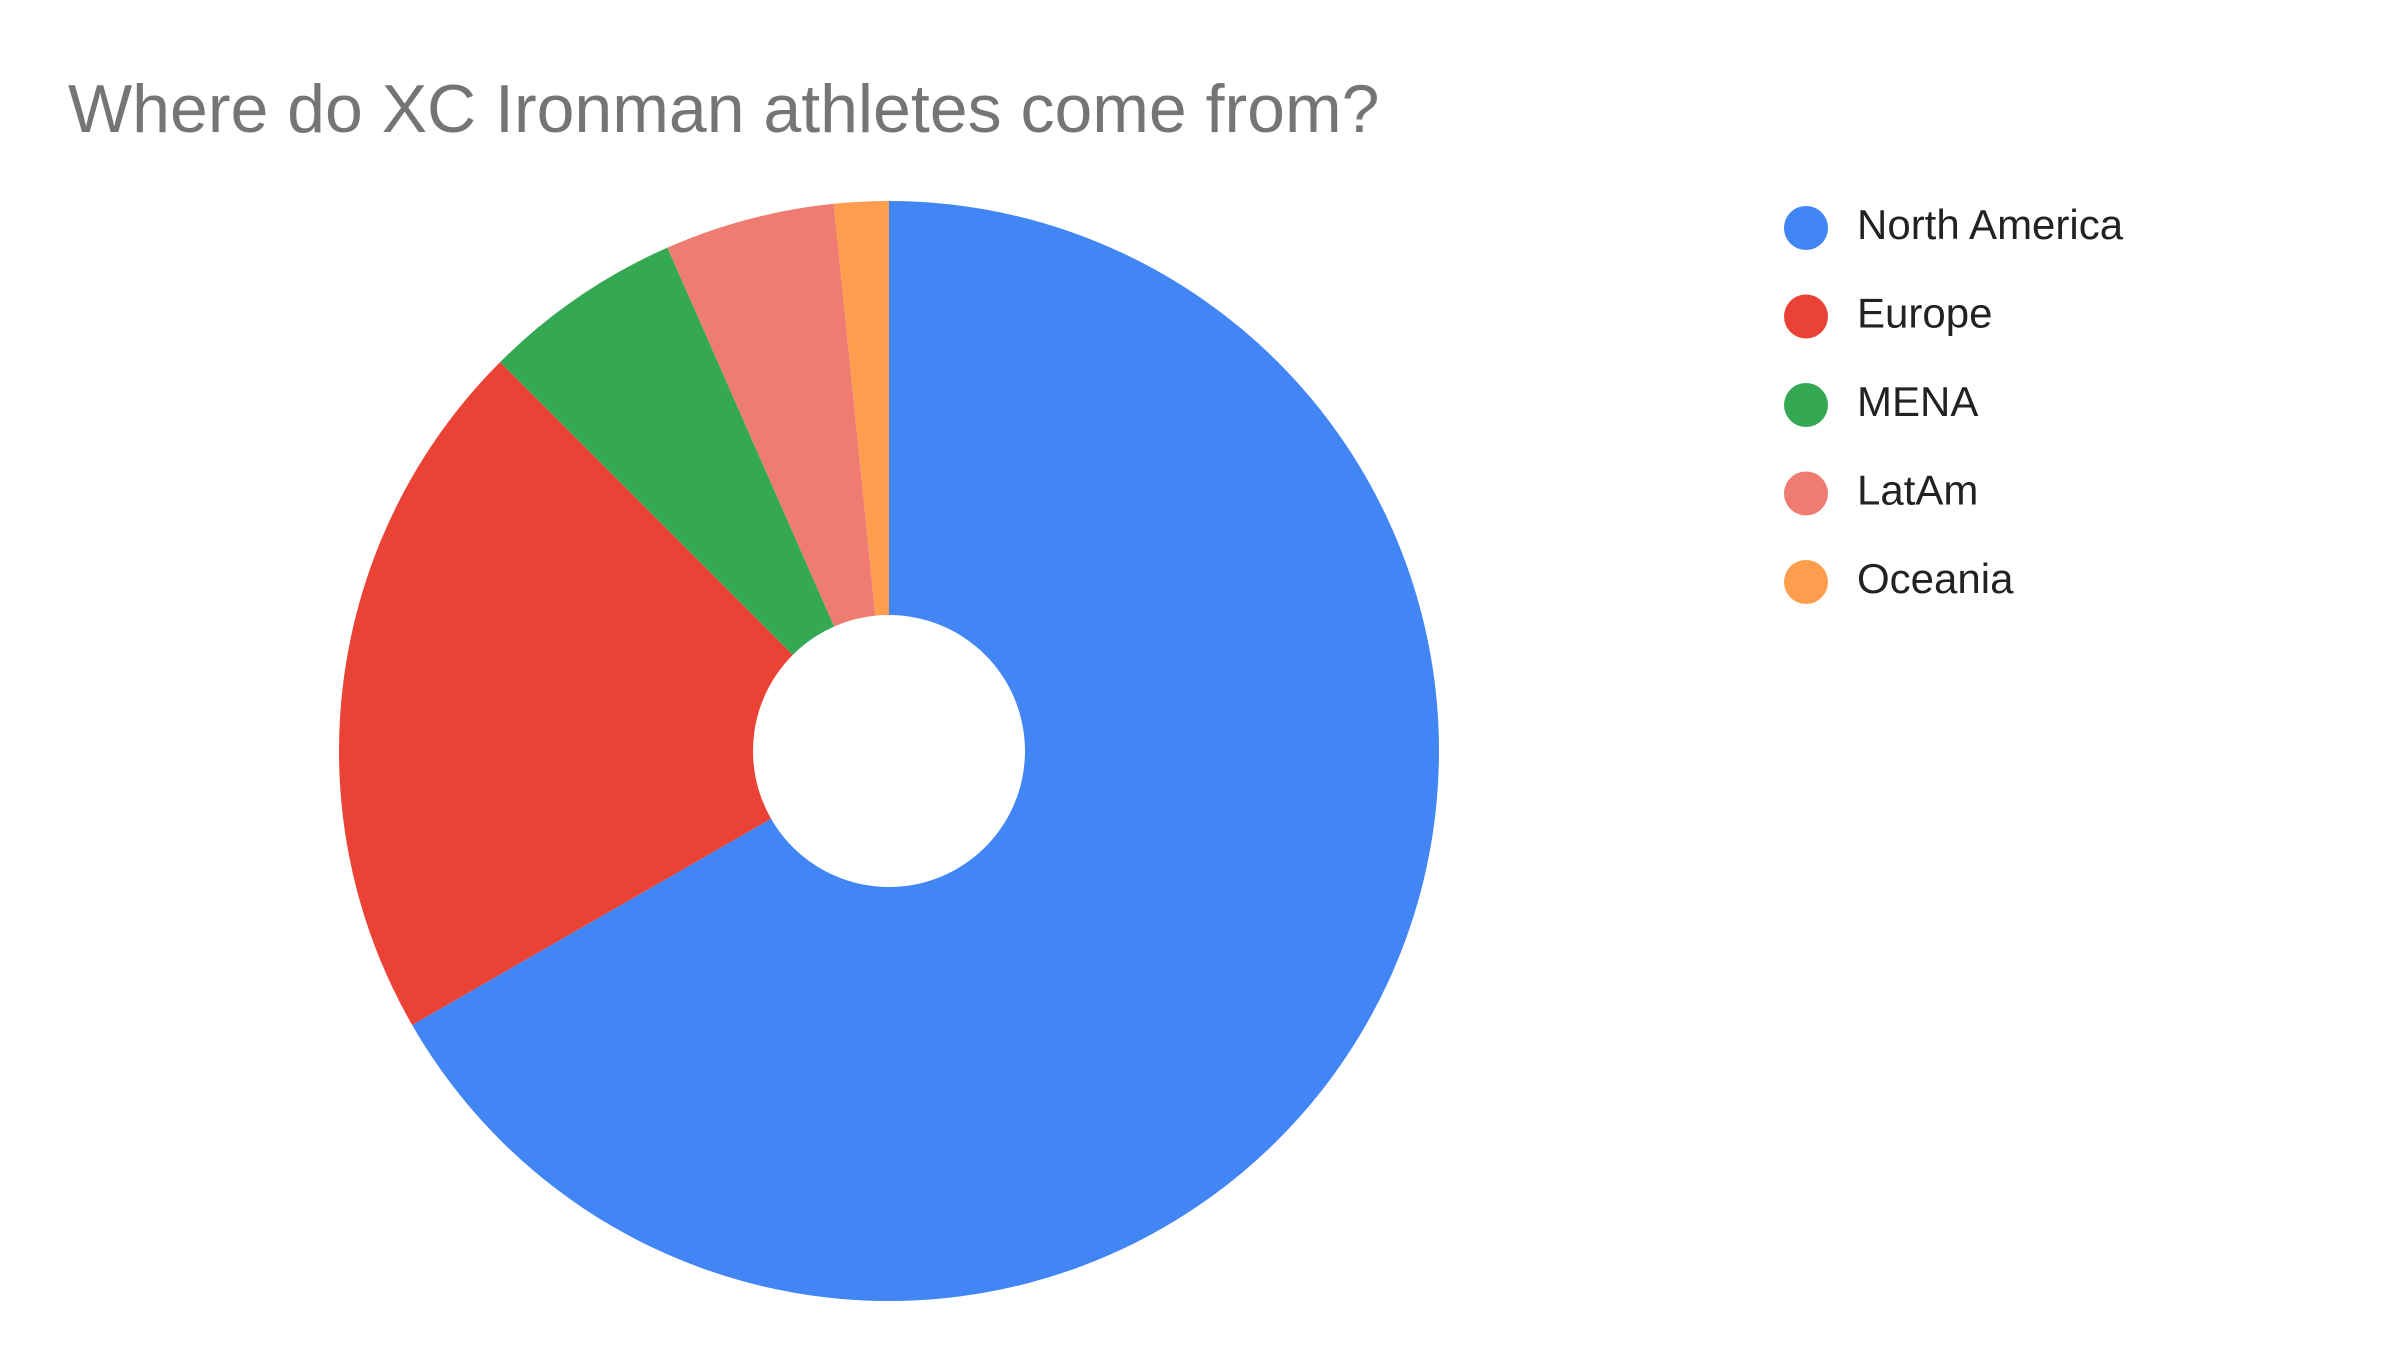  What do you see at coordinates (1917, 401) in the screenshot?
I see `legend-label: MENA` at bounding box center [1917, 401].